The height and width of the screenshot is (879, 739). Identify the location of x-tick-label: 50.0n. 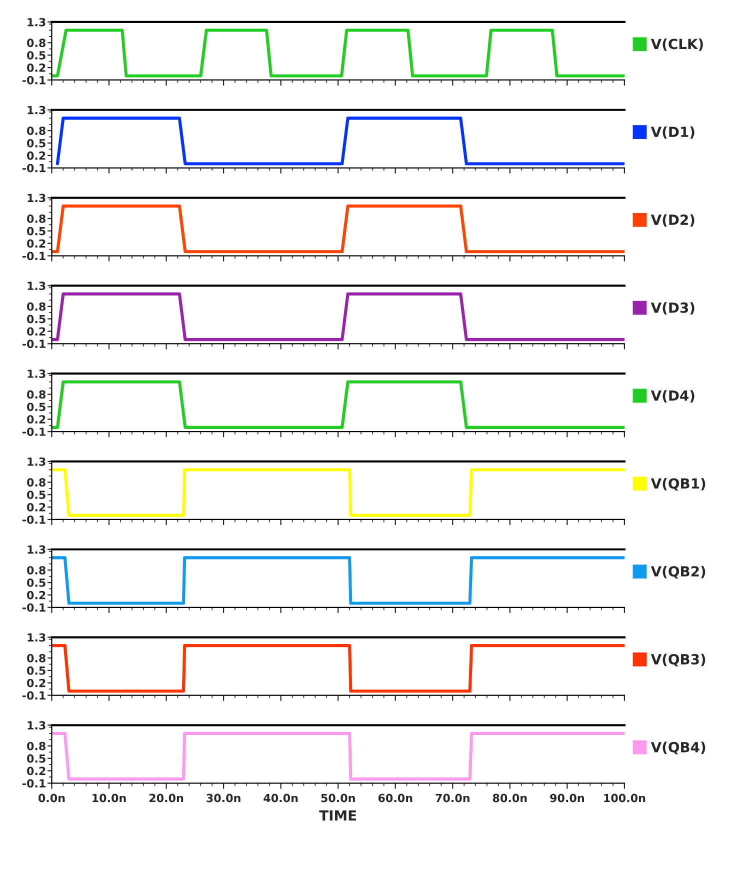
(338, 798).